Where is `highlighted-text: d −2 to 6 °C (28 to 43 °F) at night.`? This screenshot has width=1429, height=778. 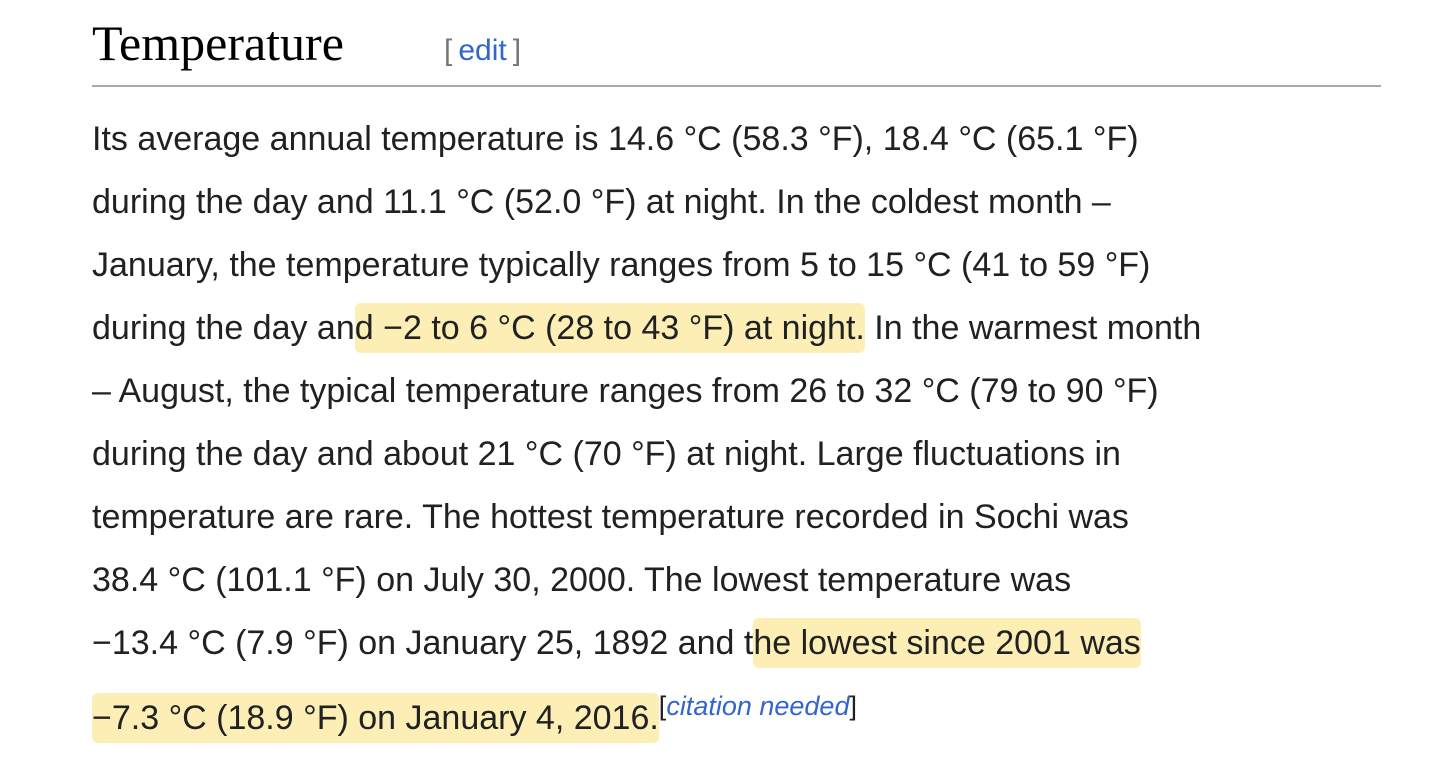
highlighted-text: d −2 to 6 °C (28 to 43 °F) at night. is located at coordinates (609, 328).